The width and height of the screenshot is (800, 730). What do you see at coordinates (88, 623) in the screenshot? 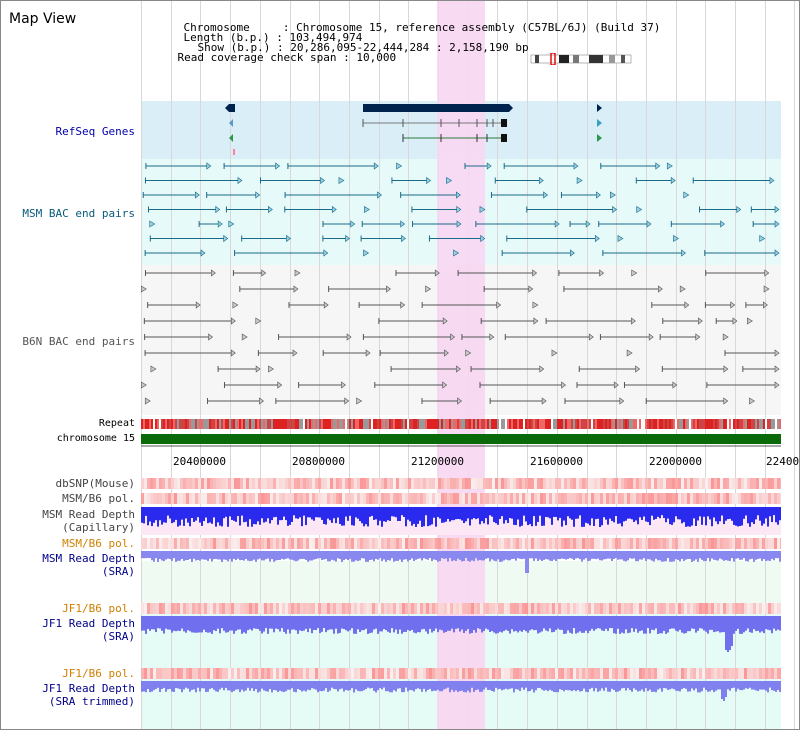
I see `jf1-read-depth-sra-label: JF1 Read Depth` at bounding box center [88, 623].